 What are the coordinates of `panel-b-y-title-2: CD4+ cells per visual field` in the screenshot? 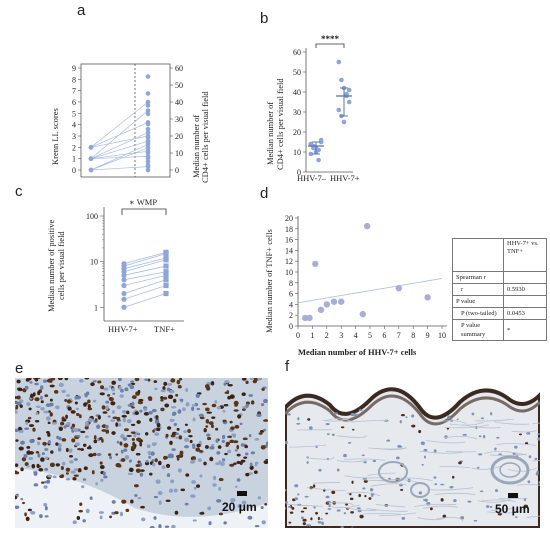 It's located at (280, 124).